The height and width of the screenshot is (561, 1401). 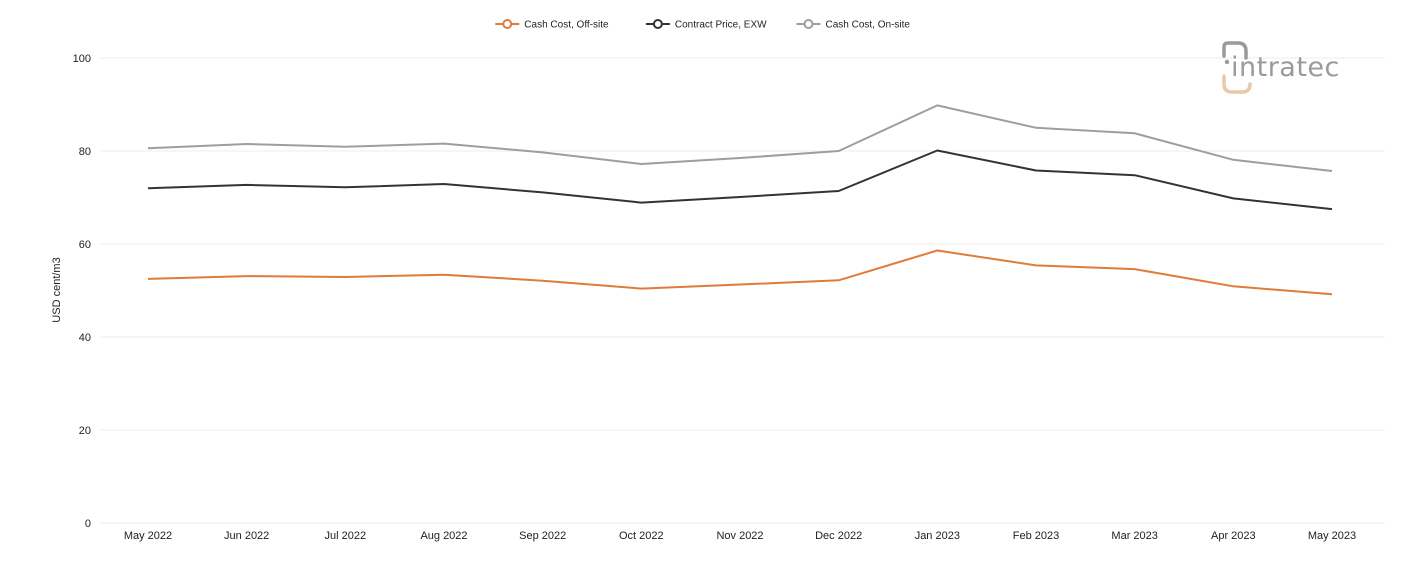 I want to click on y-tick-label: 60, so click(x=85, y=245).